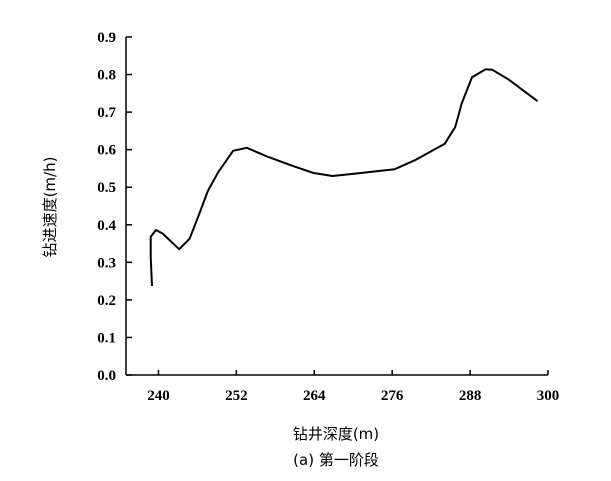 This screenshot has height=481, width=611. I want to click on x-tick-label: 276, so click(392, 396).